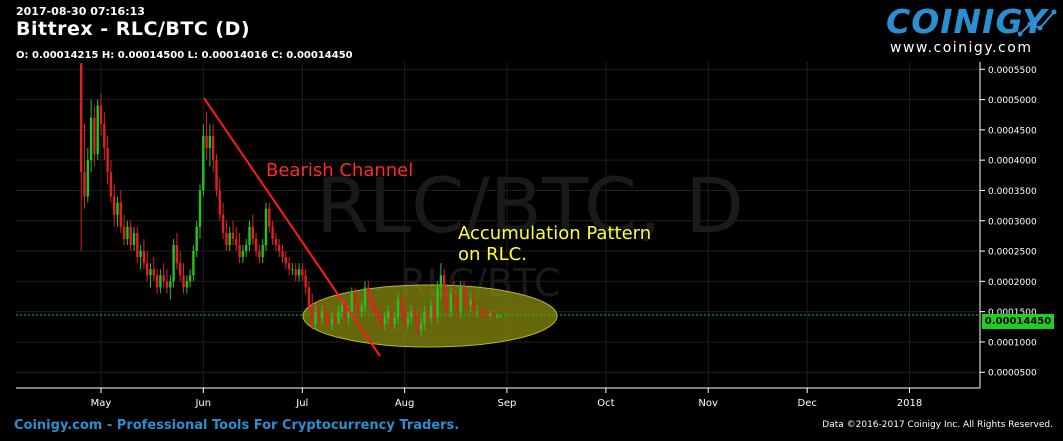 This screenshot has width=1063, height=441. I want to click on y-tick-label: 0.0000500, so click(1012, 374).